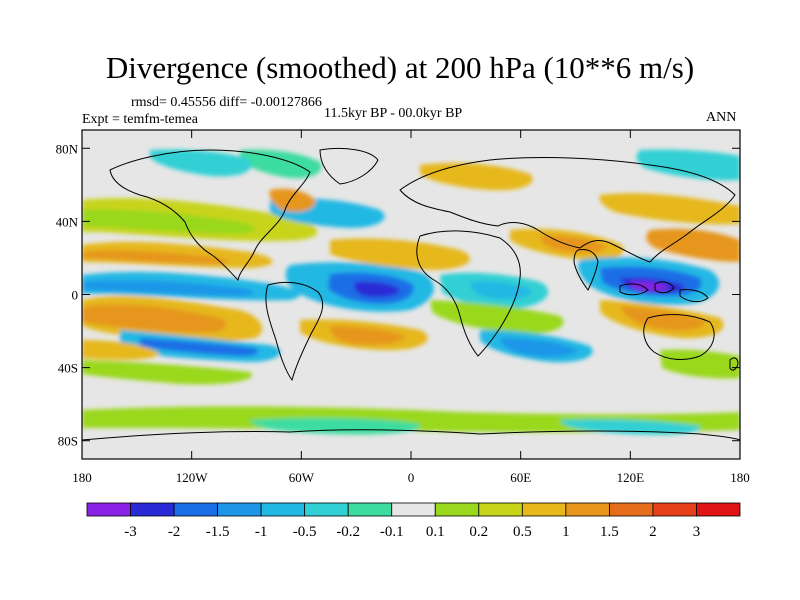  I want to click on lon-tick-label: 120E, so click(631, 477).